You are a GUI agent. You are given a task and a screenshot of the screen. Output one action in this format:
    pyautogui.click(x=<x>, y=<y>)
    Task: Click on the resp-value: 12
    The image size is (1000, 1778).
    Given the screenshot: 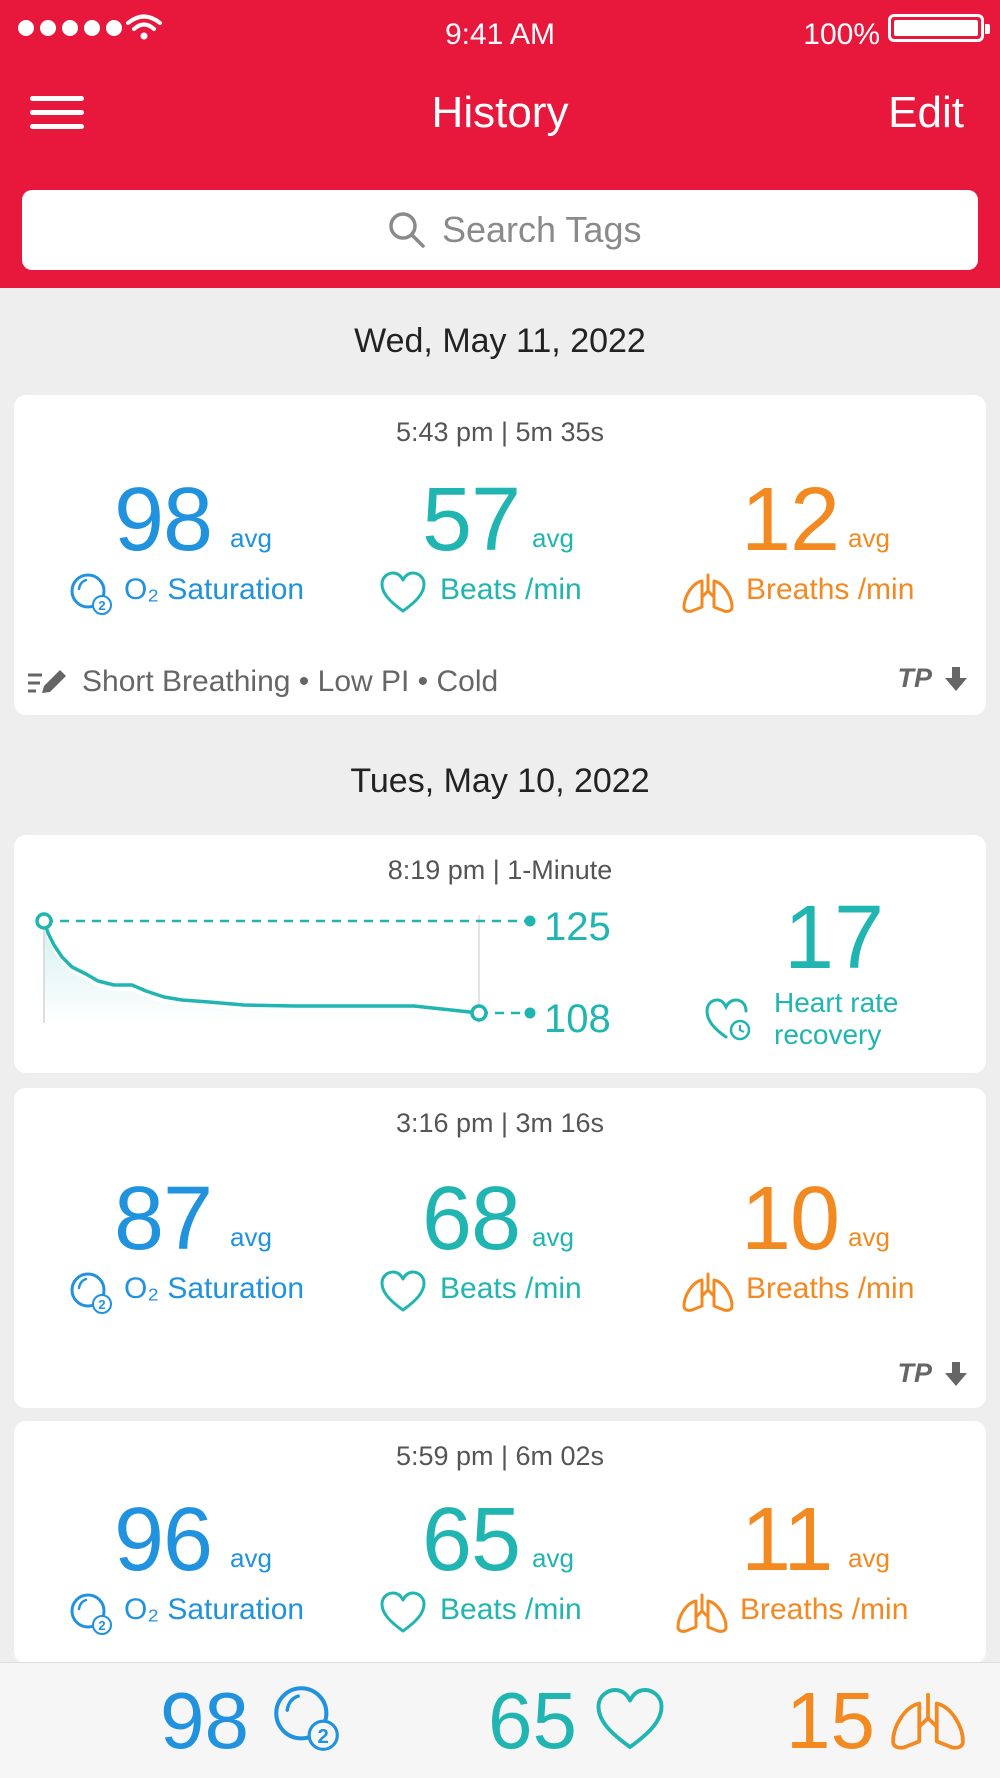 What is the action you would take?
    pyautogui.click(x=790, y=520)
    